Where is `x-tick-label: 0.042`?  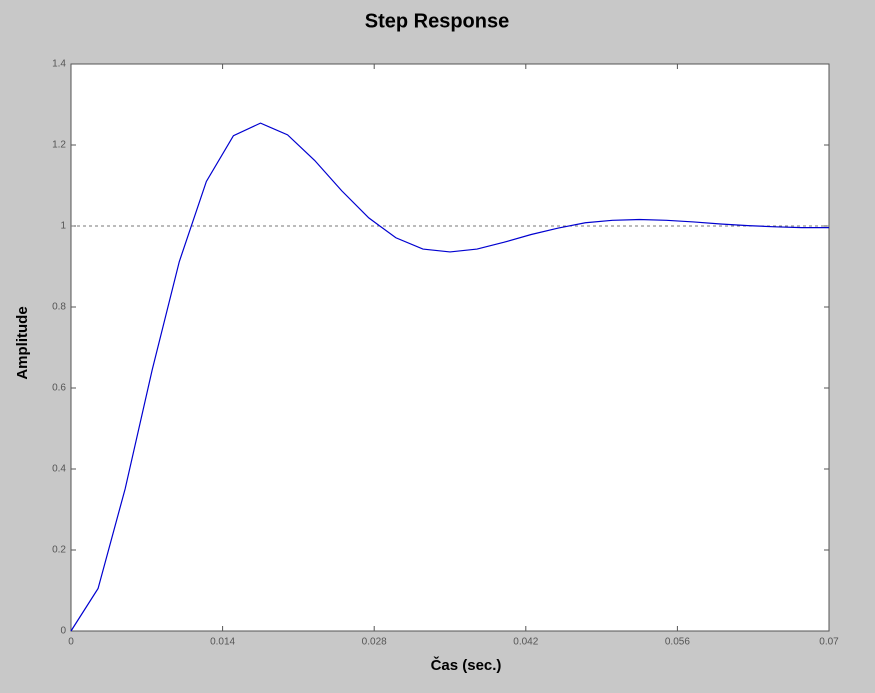
x-tick-label: 0.042 is located at coordinates (525, 642).